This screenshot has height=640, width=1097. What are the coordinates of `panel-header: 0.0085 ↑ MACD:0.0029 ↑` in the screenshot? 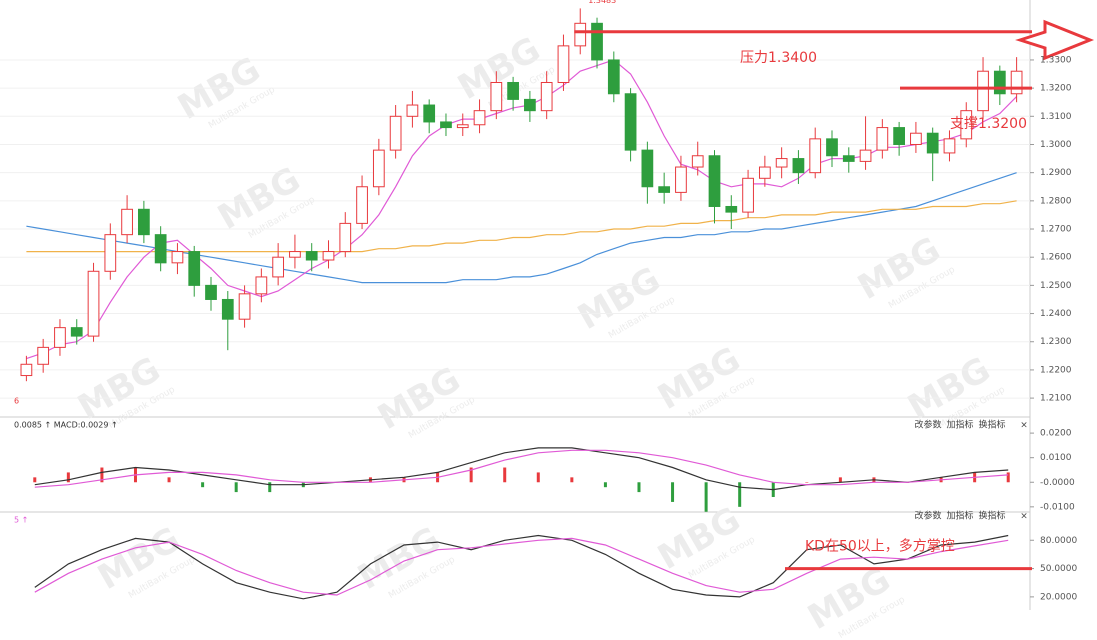 It's located at (66, 425).